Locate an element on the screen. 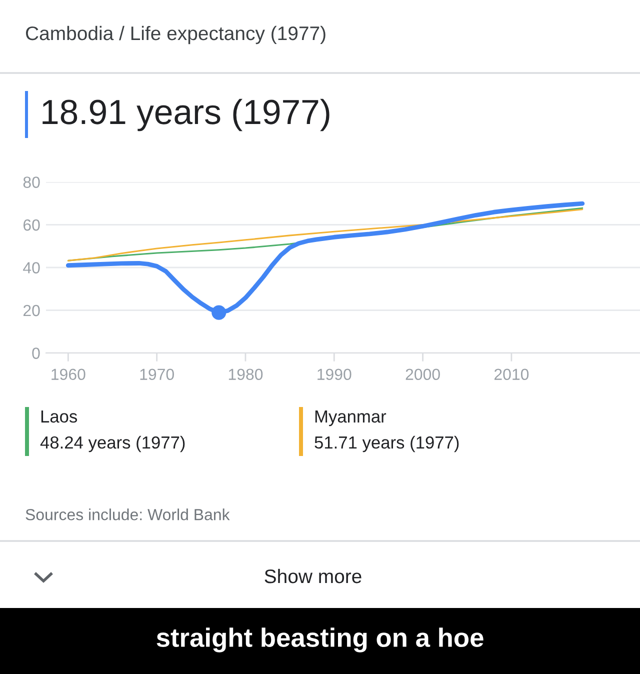  x-tick-label: 1990 is located at coordinates (335, 374).